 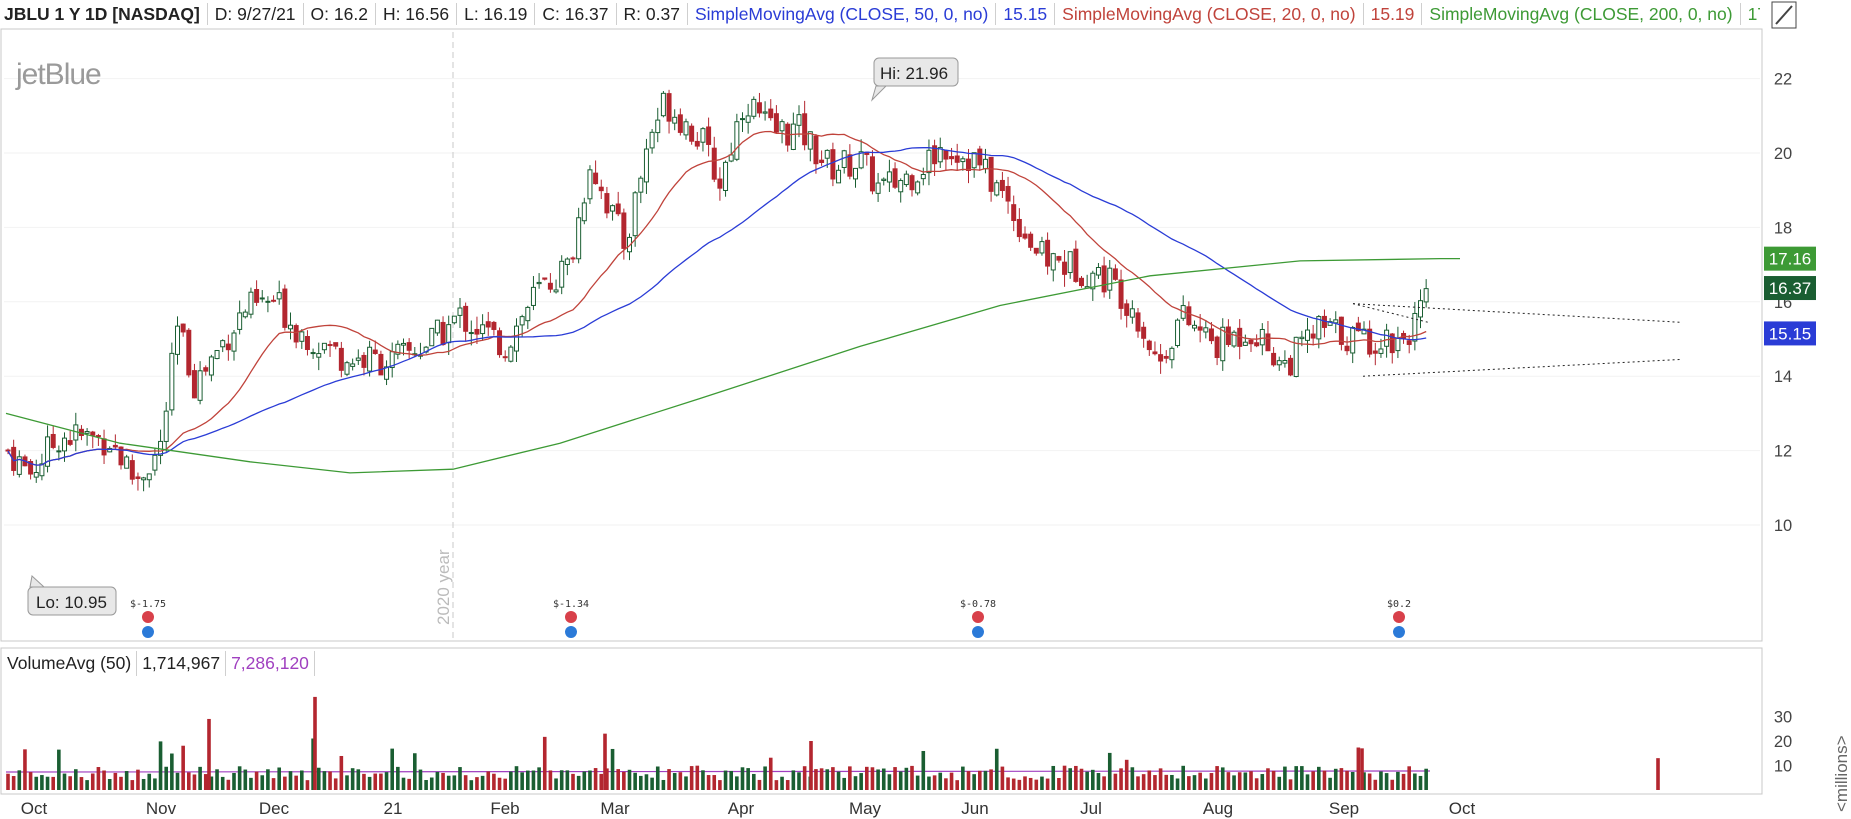 What do you see at coordinates (1784, 15) in the screenshot?
I see `drawing-tool-icon` at bounding box center [1784, 15].